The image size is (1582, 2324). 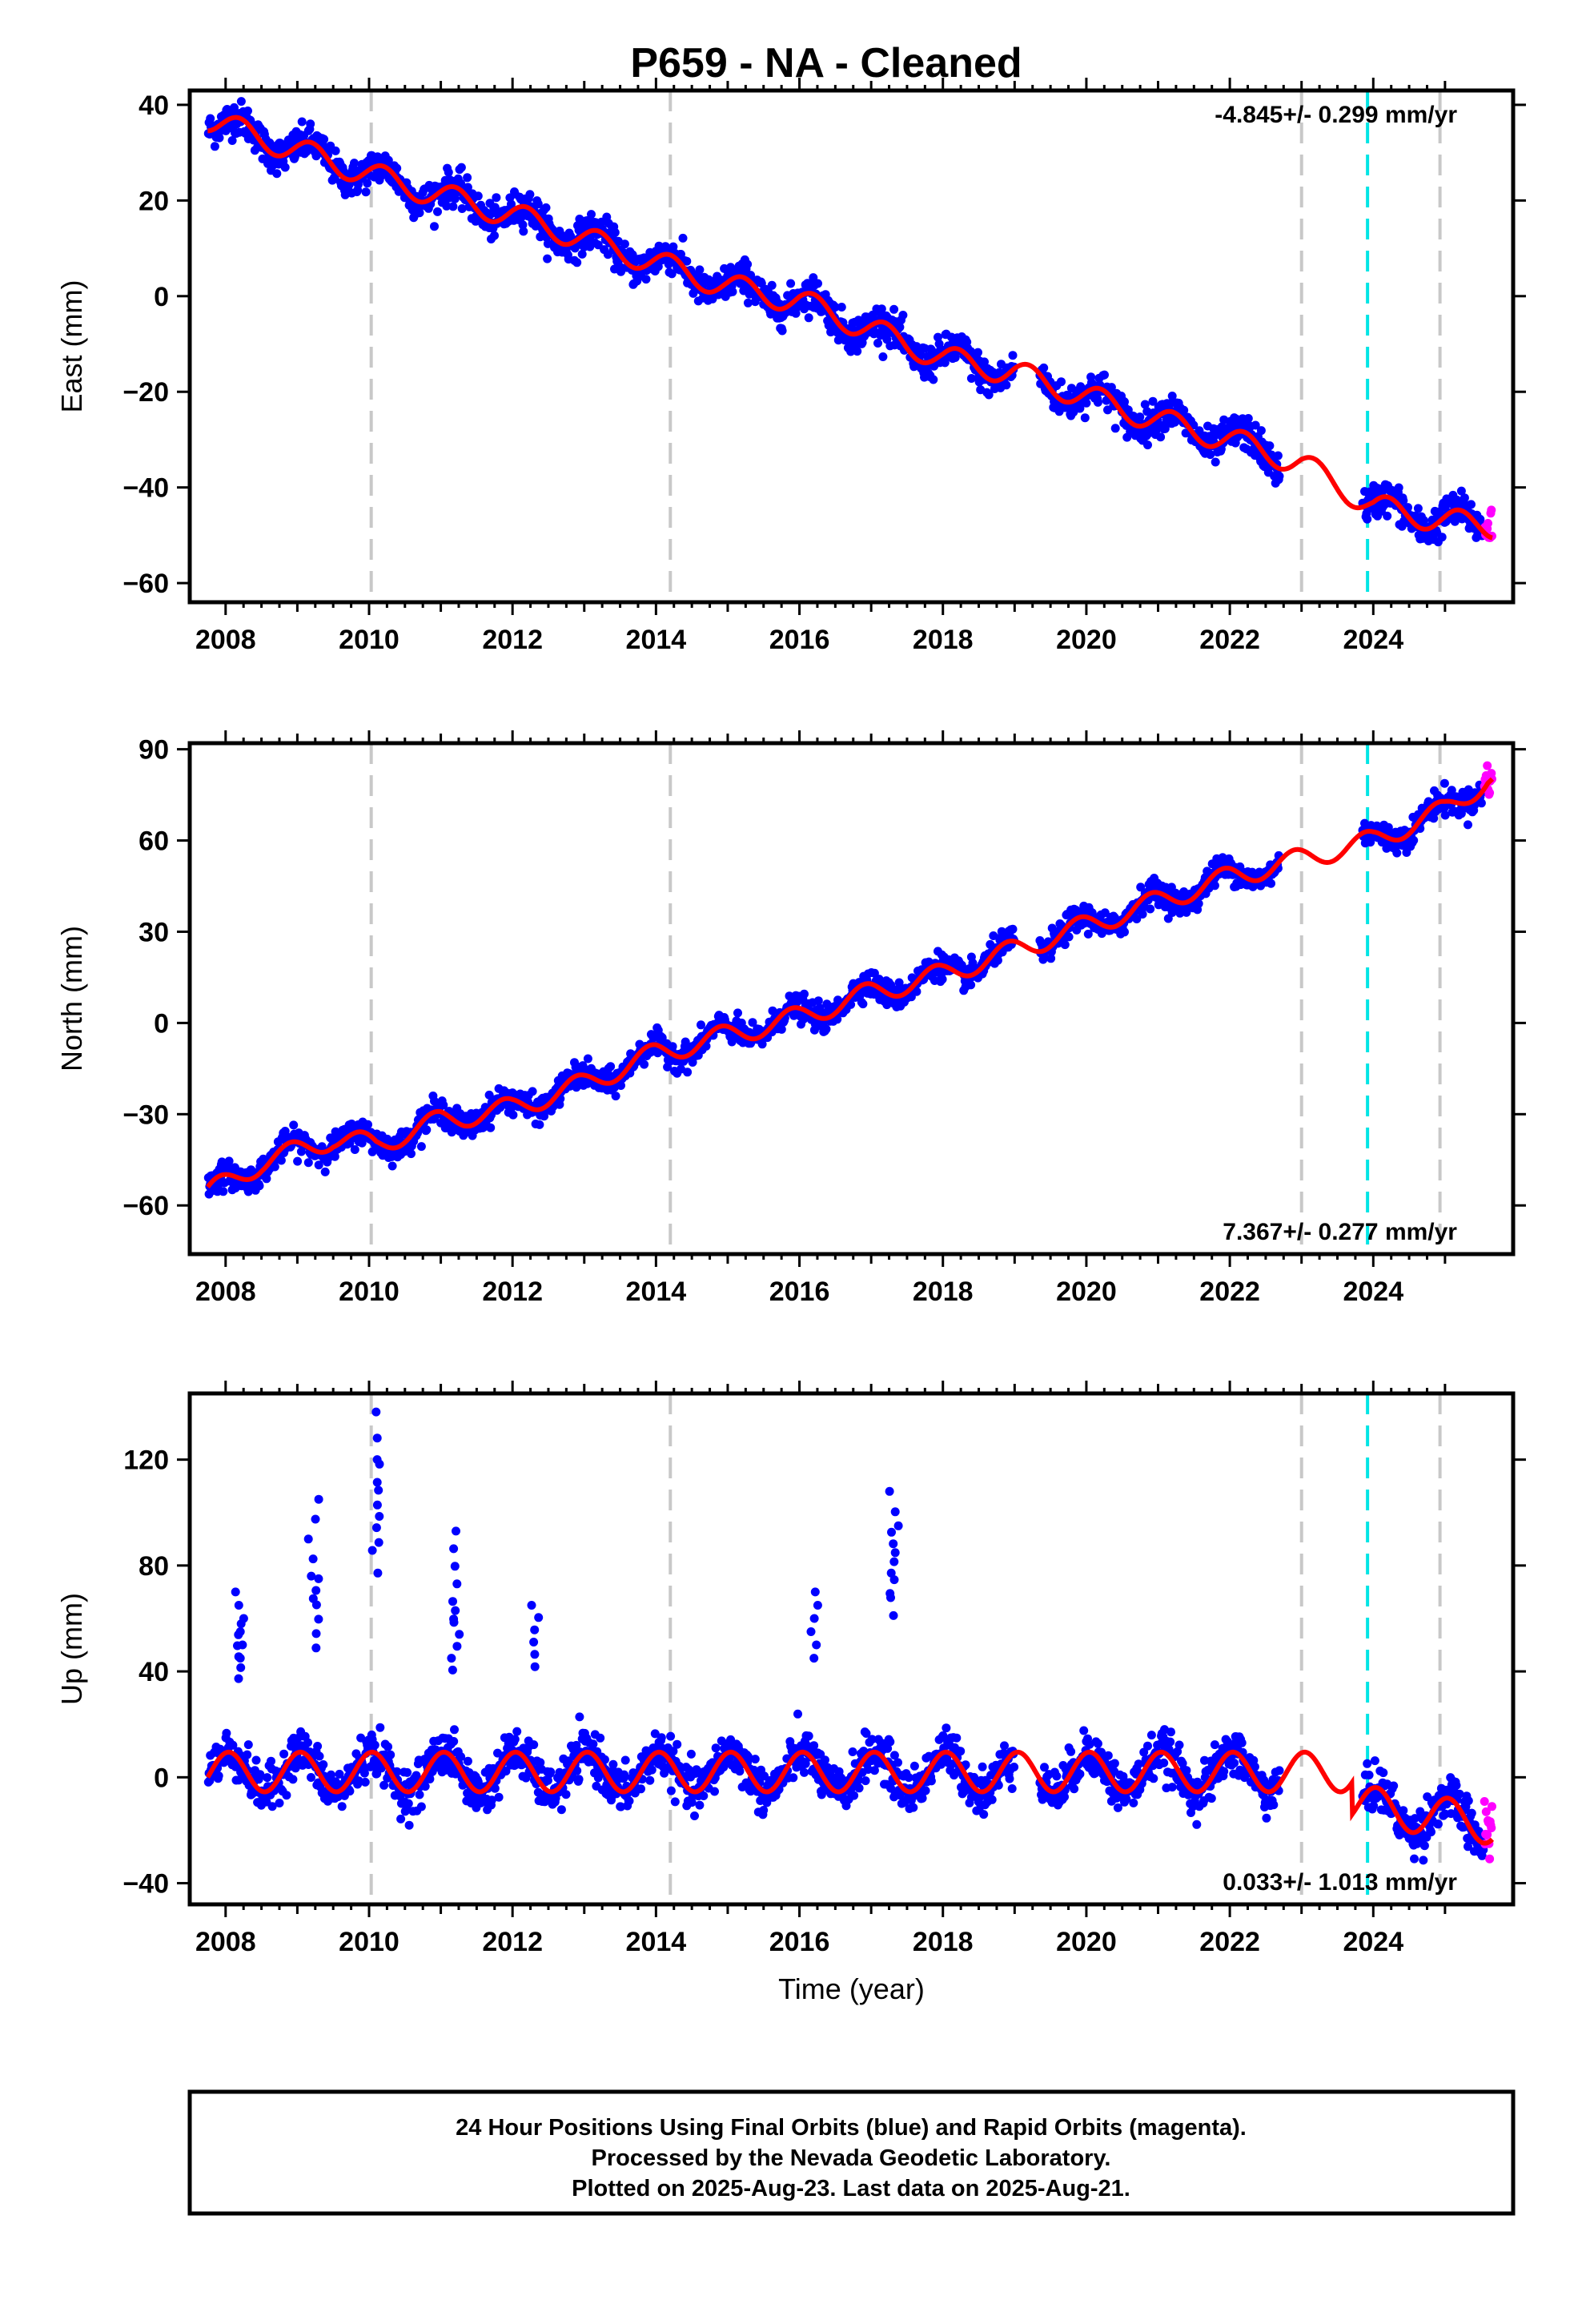 I want to click on velocity-rate-label: 7.367+/- 0.277 mm/yr, so click(x=1340, y=1232).